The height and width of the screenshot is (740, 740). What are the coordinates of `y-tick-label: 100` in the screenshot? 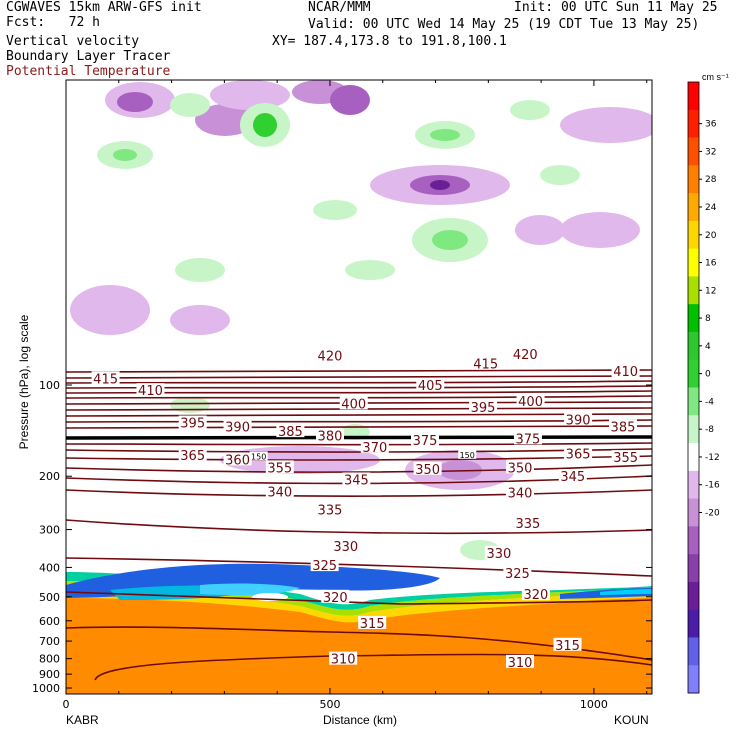 It's located at (49, 385).